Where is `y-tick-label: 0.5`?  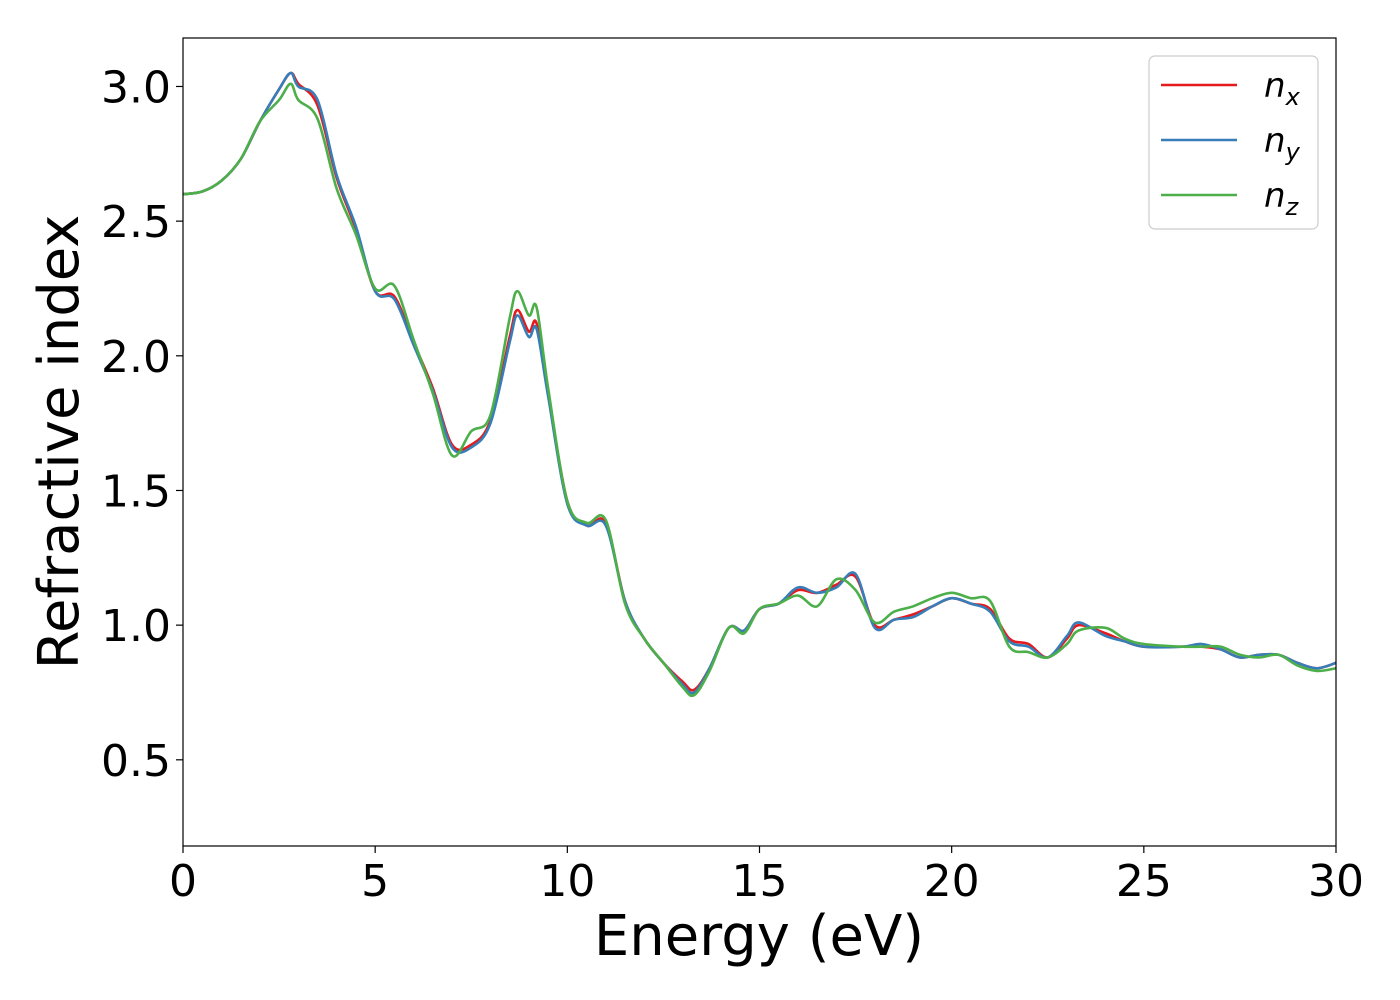 y-tick-label: 0.5 is located at coordinates (136, 761).